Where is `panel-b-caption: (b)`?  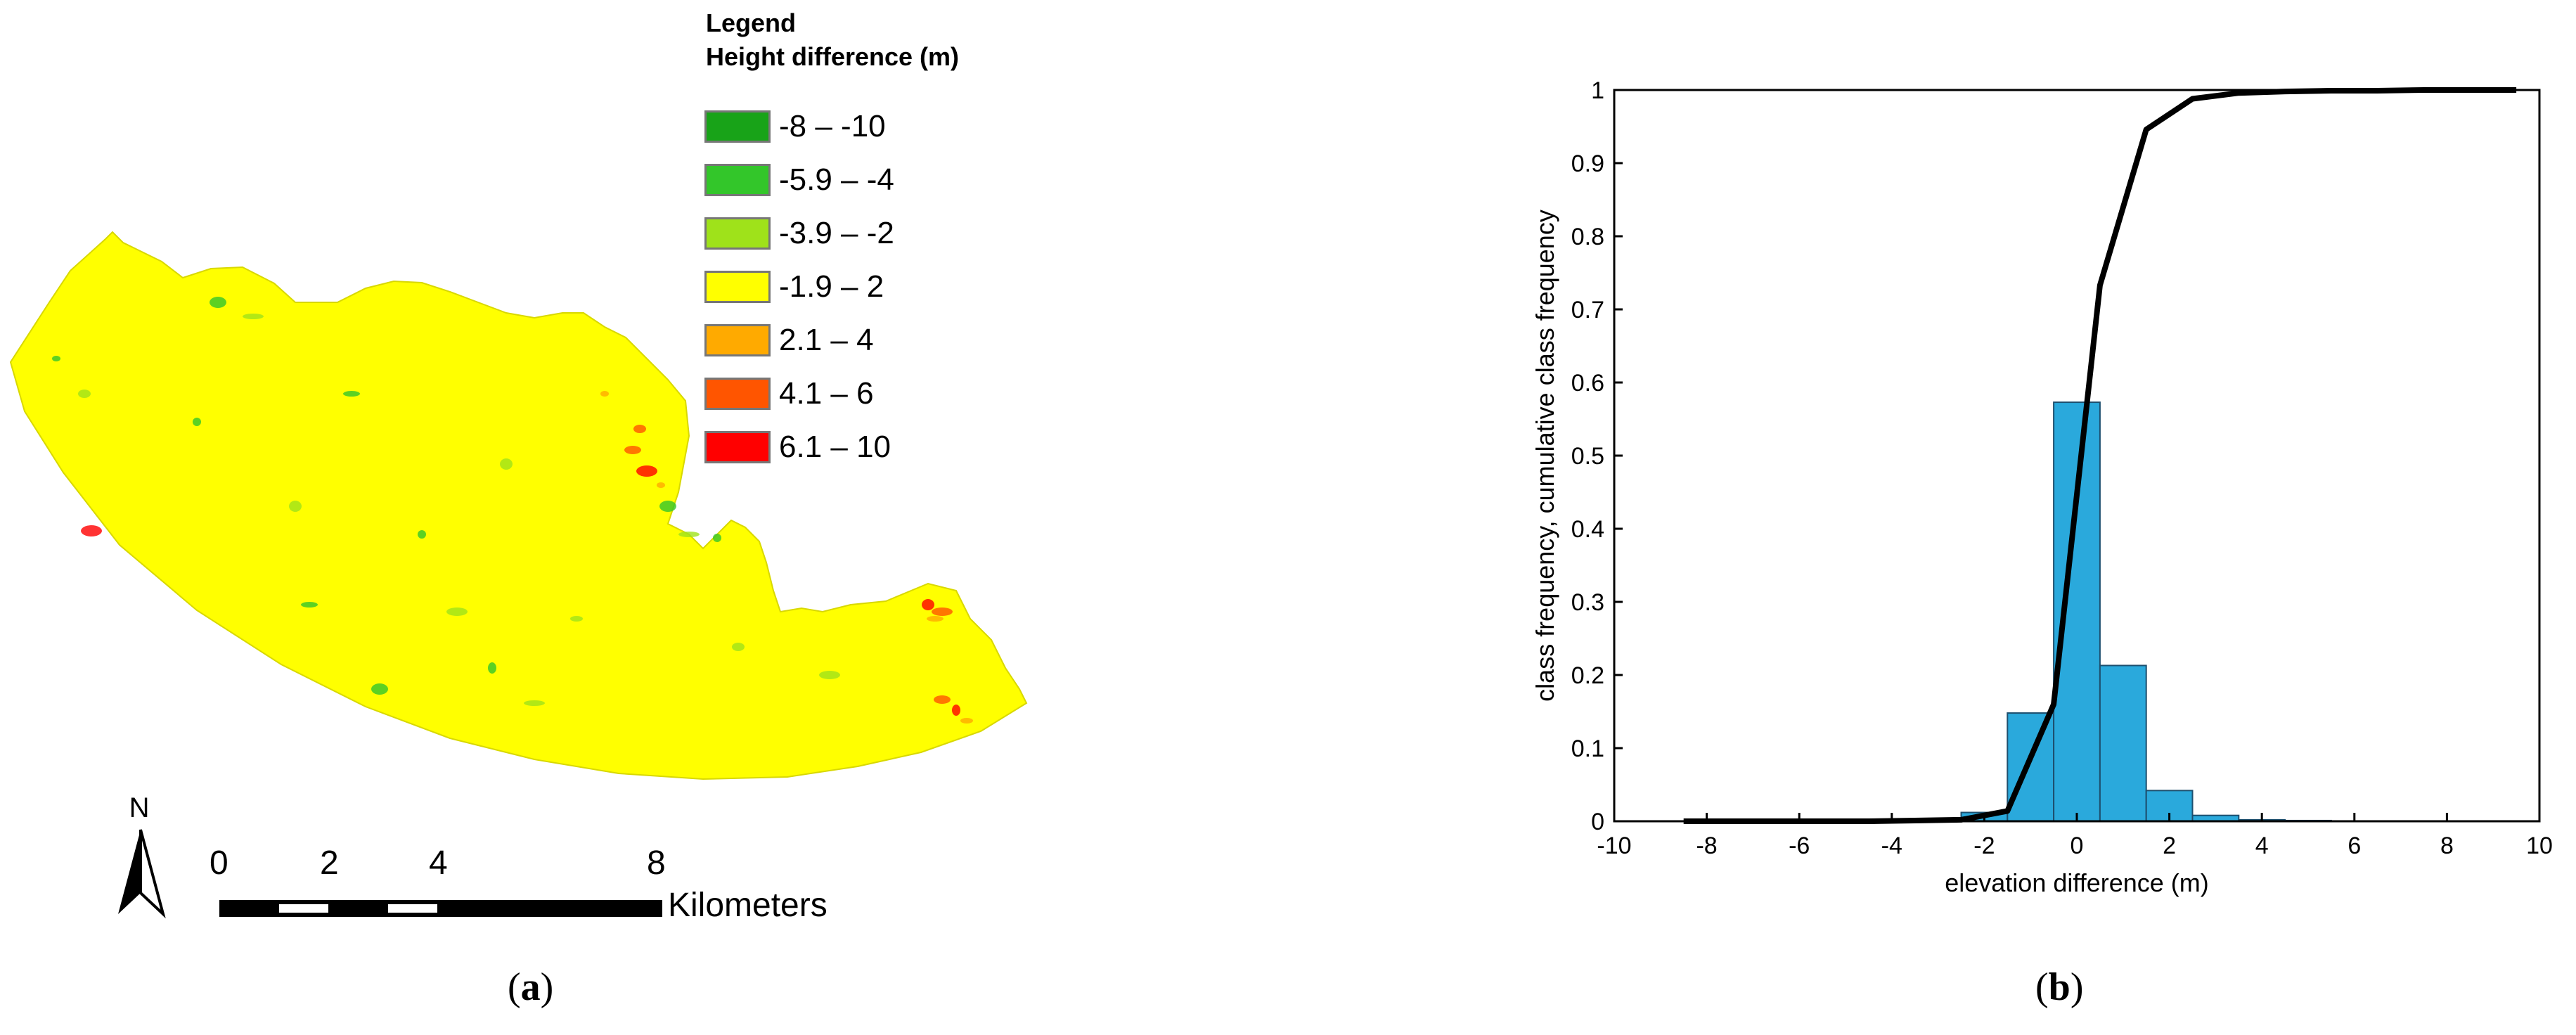
panel-b-caption: (b) is located at coordinates (2059, 987).